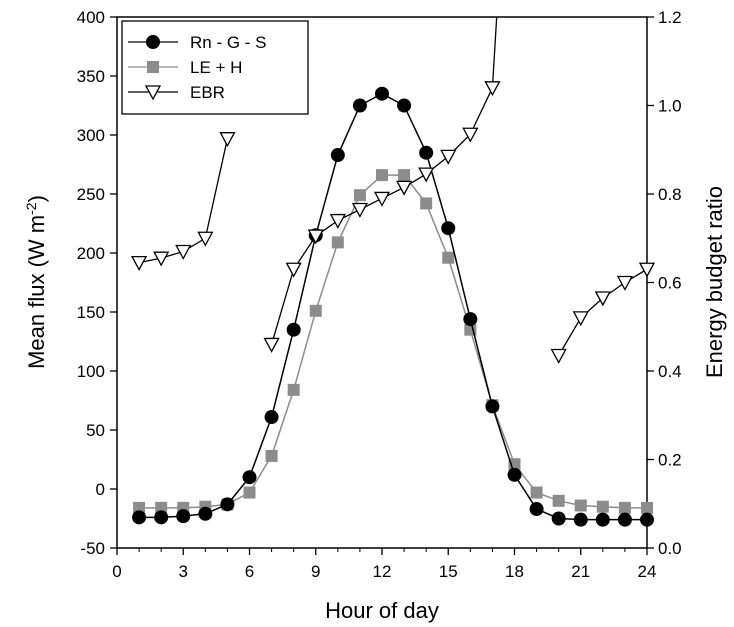  I want to click on left-y-tick-label-350: 350, so click(91, 76).